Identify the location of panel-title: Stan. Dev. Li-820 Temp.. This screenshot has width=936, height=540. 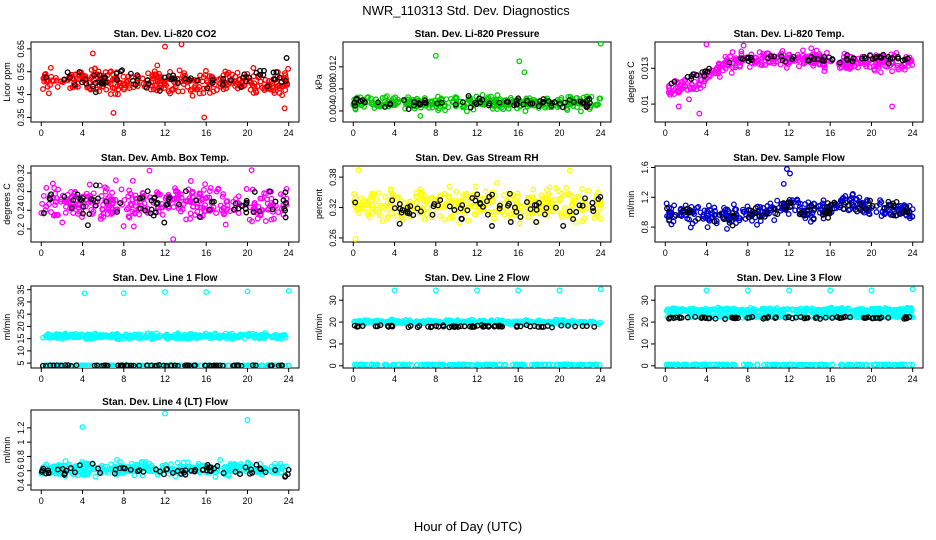
(789, 34).